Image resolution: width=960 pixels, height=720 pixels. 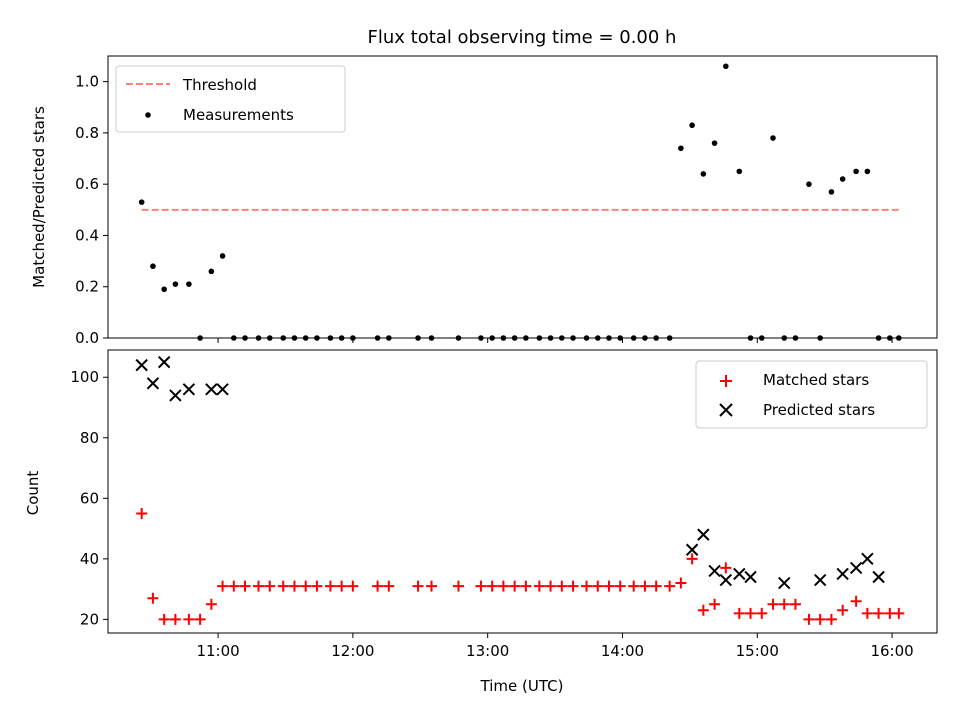 I want to click on x-tick-label: 14:00, so click(x=622, y=651).